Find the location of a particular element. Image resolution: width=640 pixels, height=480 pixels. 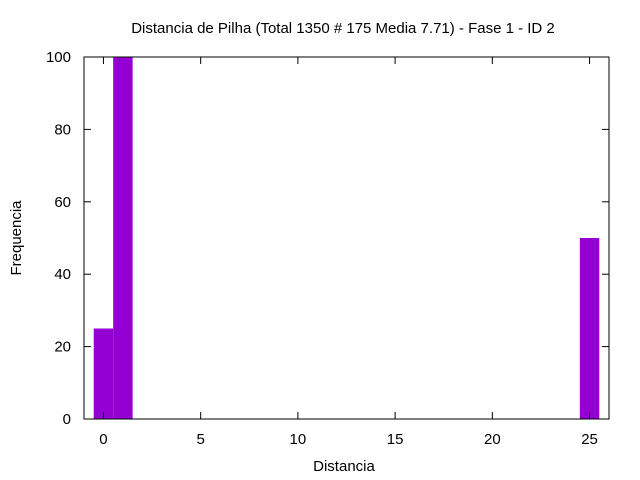

y-tick-label-60: 60 is located at coordinates (62, 202).